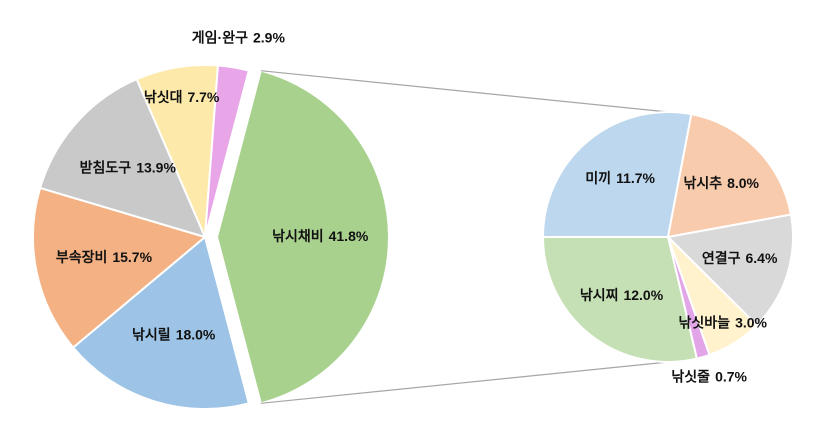 Image resolution: width=819 pixels, height=431 pixels. I want to click on data-label: 부속장비 15.7%, so click(104, 257).